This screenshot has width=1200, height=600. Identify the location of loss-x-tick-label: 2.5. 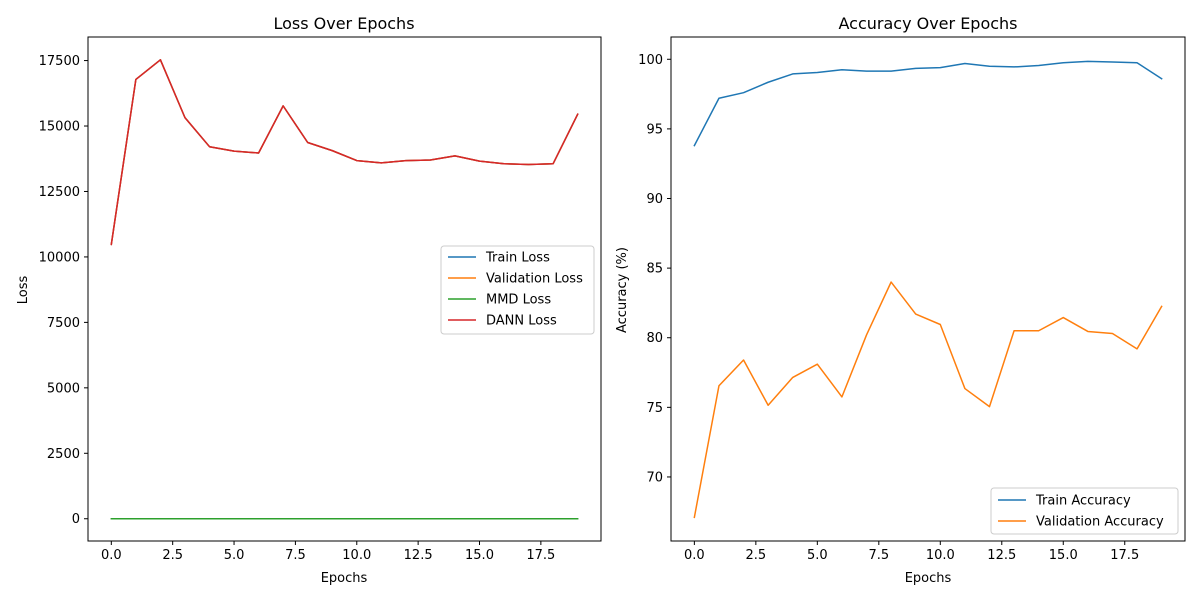
(172, 555).